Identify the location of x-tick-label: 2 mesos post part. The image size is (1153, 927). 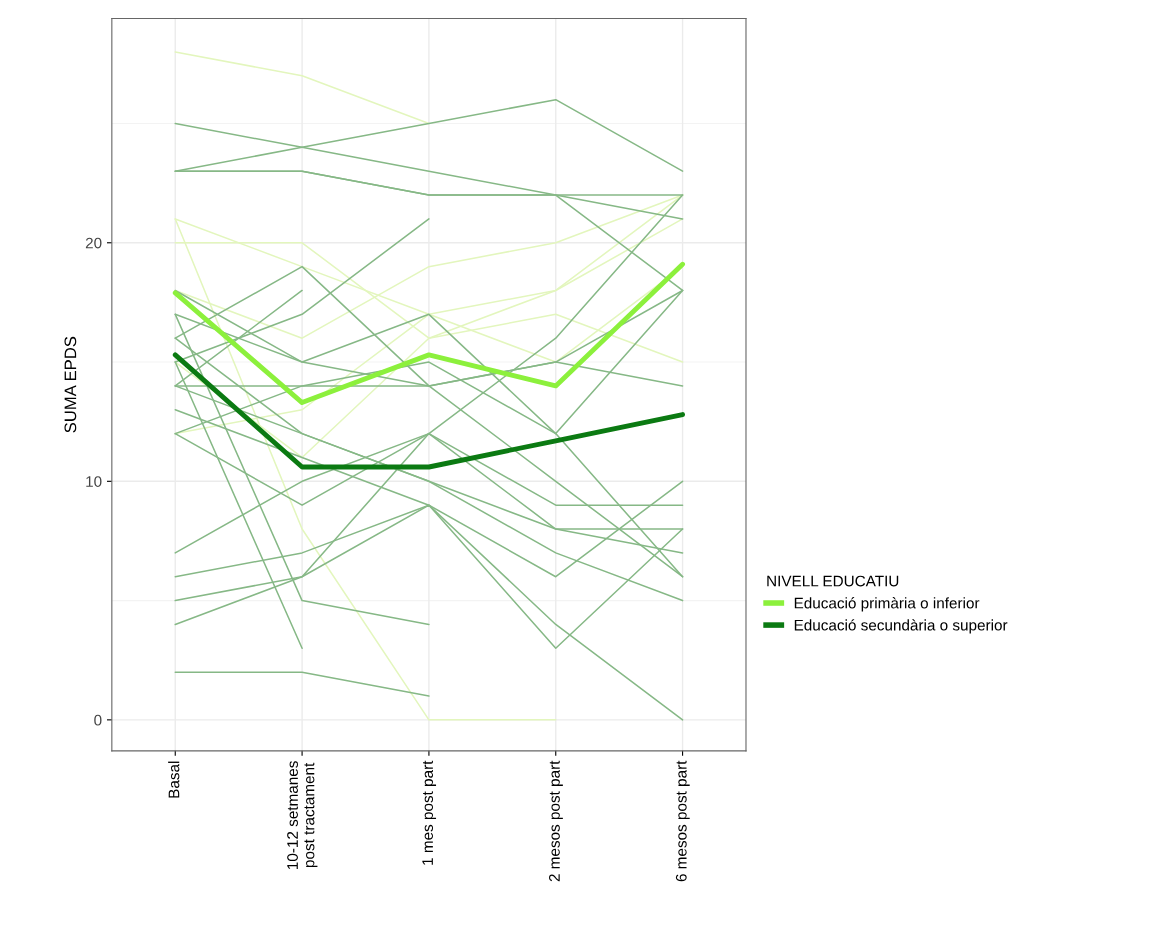
(556, 821).